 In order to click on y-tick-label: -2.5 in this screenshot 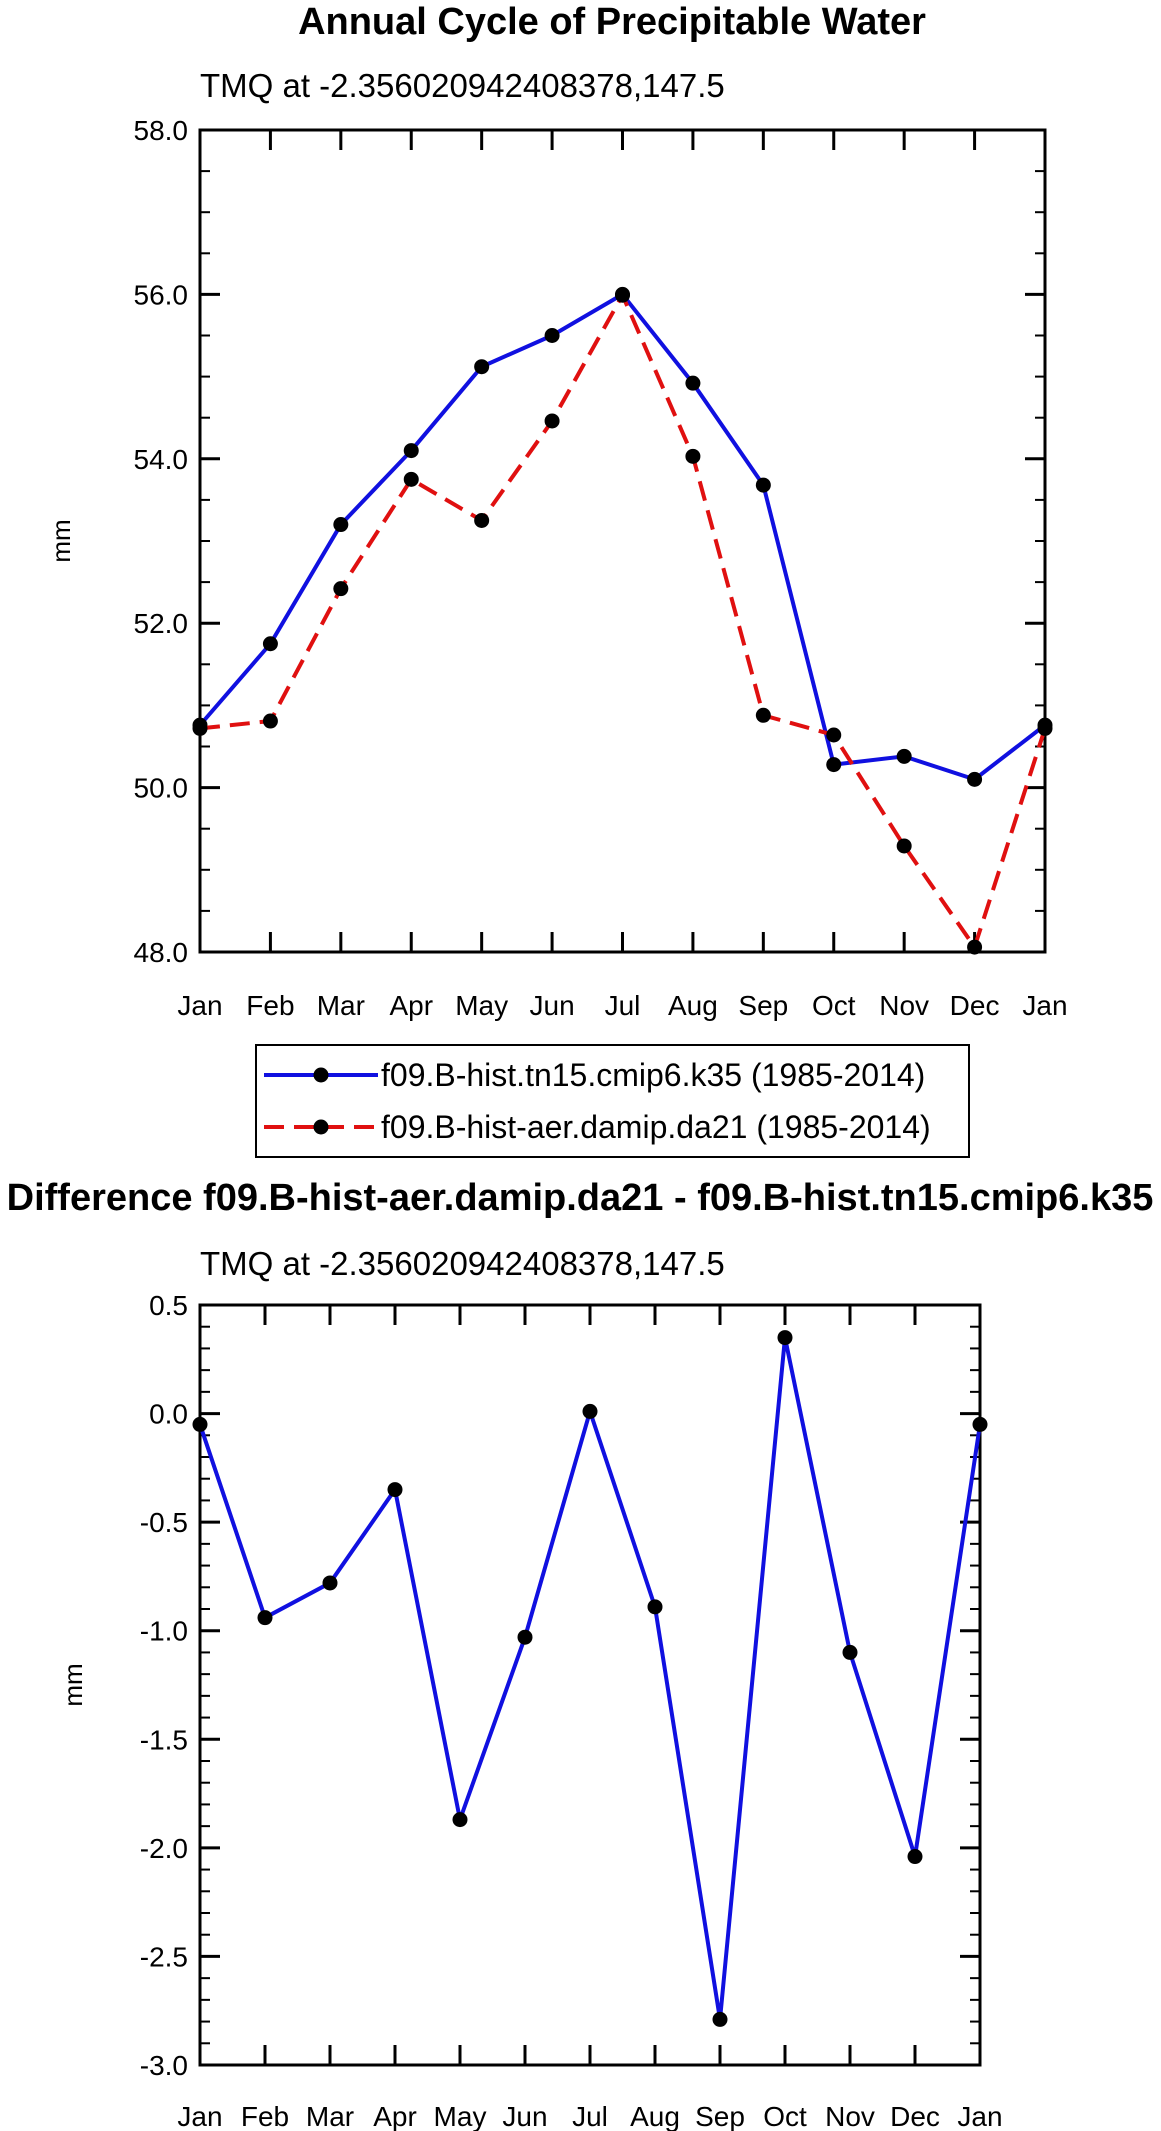, I will do `click(164, 1956)`.